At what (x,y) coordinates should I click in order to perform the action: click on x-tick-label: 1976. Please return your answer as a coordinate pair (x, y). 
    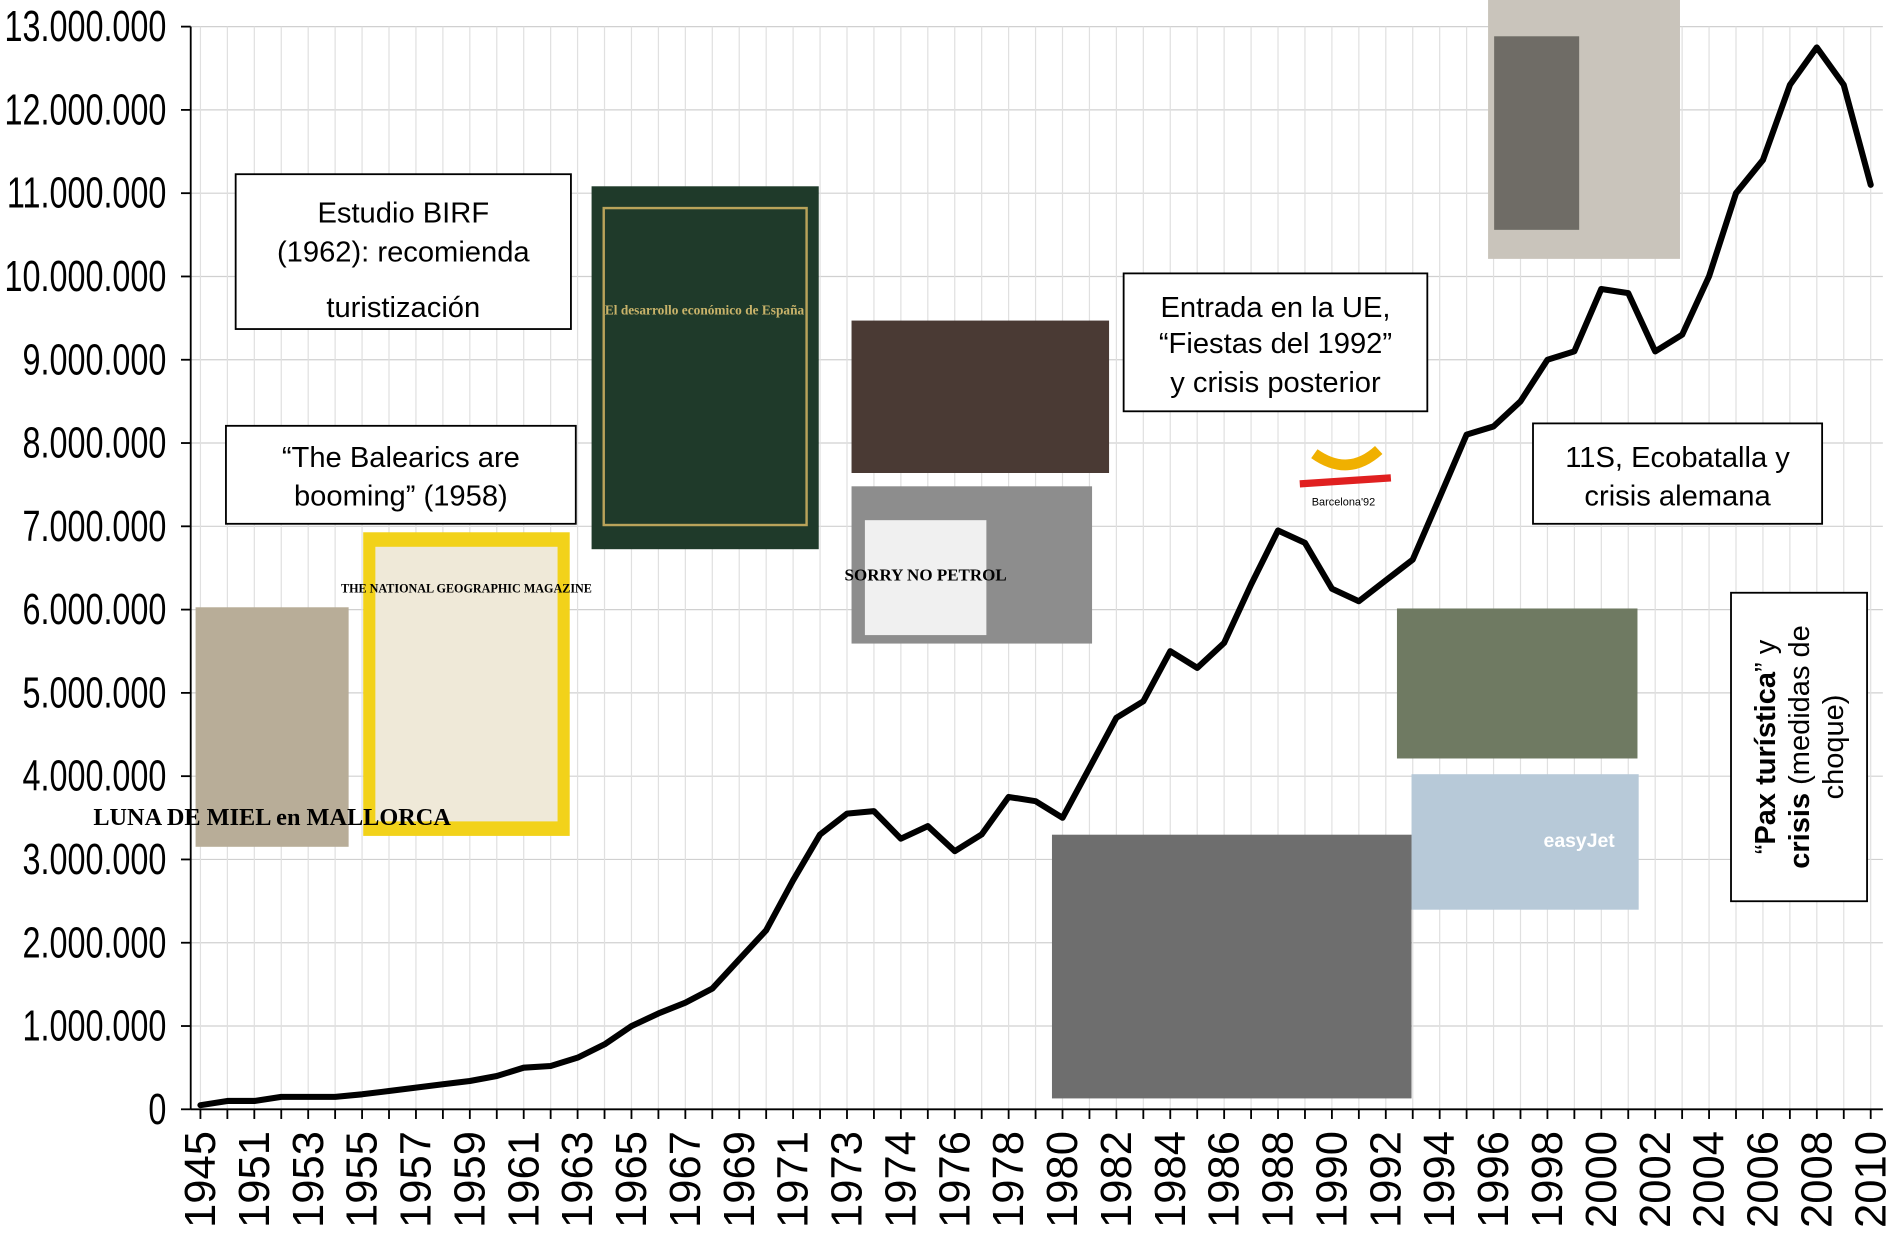
    Looking at the image, I should click on (954, 1179).